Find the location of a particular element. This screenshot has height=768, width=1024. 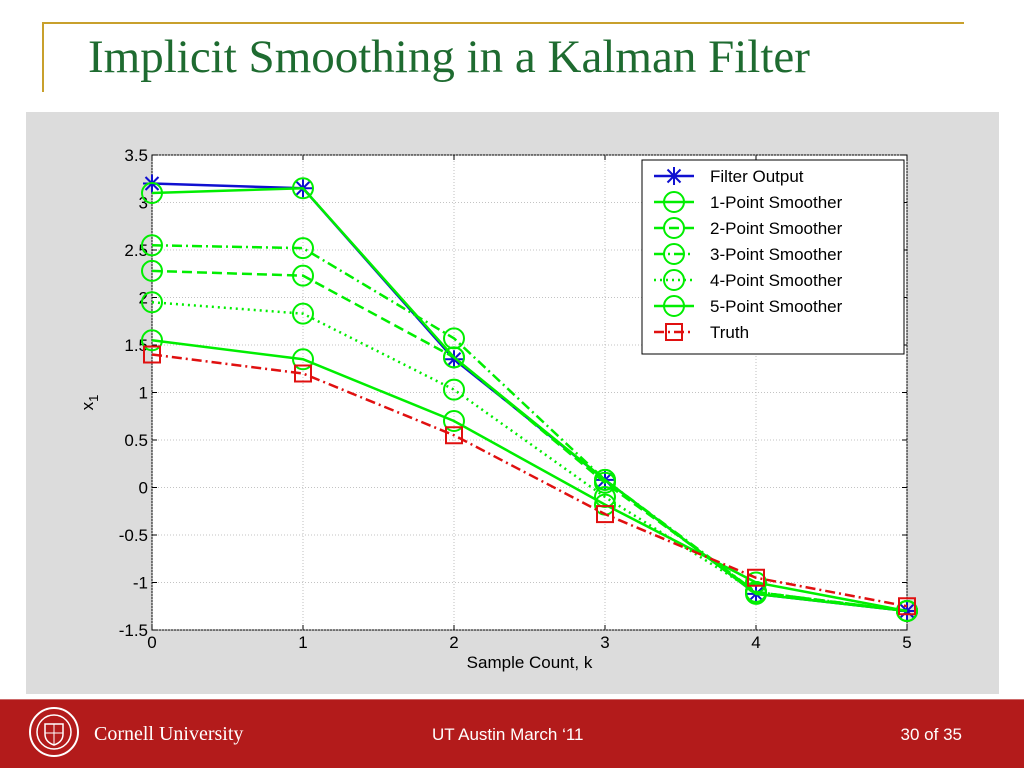

y-tick-label: -0.5 is located at coordinates (133, 535).